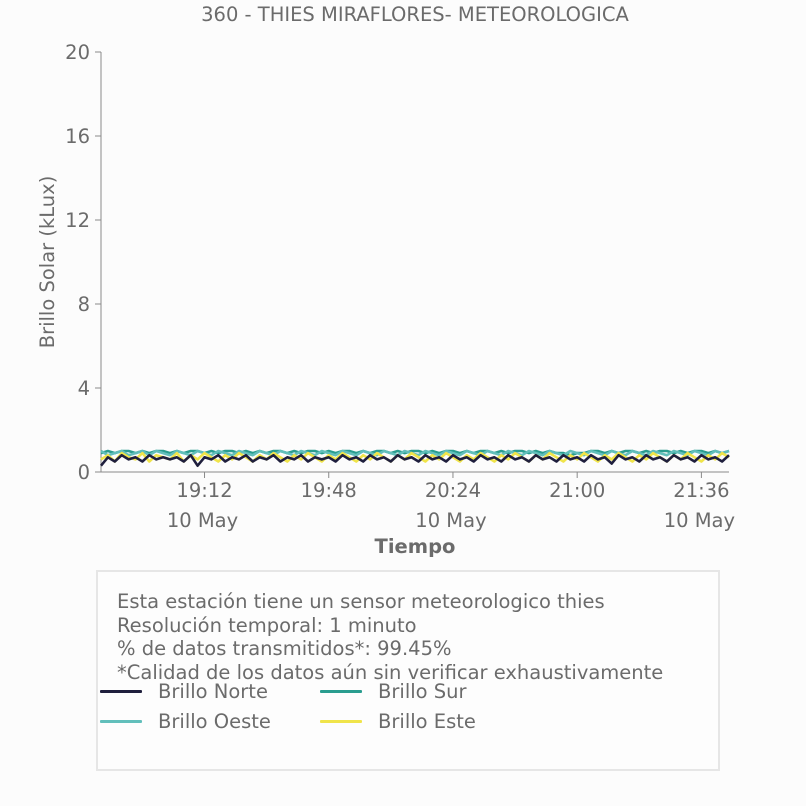 The width and height of the screenshot is (806, 806). I want to click on x-axis-label: Tiempo, so click(415, 546).